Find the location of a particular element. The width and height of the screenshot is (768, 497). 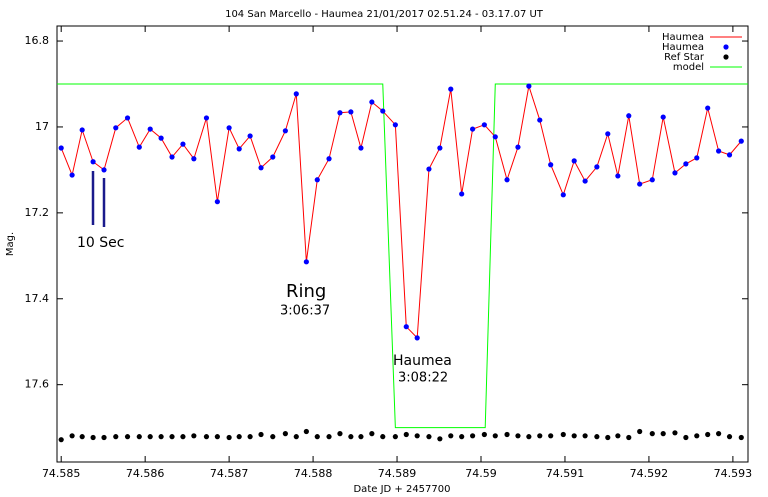

legend-label: model is located at coordinates (688, 67).